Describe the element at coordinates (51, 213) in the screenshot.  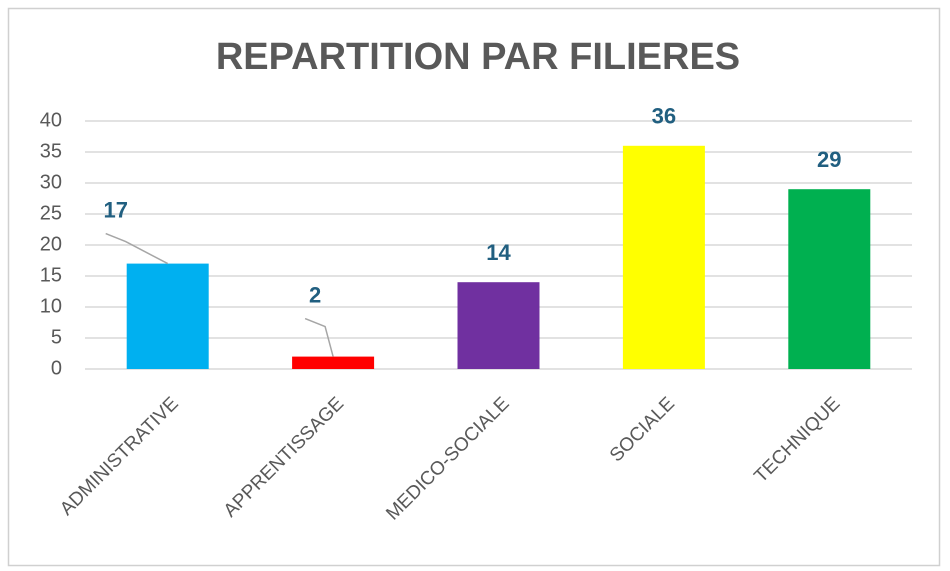
I see `y-tick-label: 25` at that location.